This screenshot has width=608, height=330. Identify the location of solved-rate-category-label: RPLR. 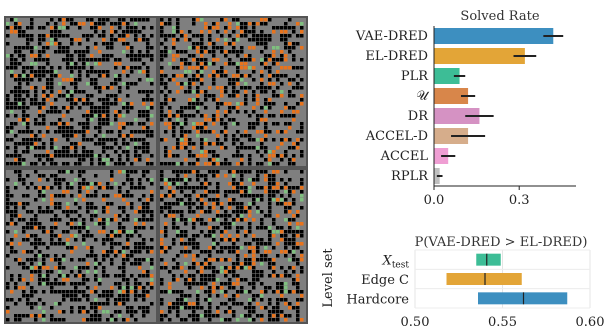
(410, 176).